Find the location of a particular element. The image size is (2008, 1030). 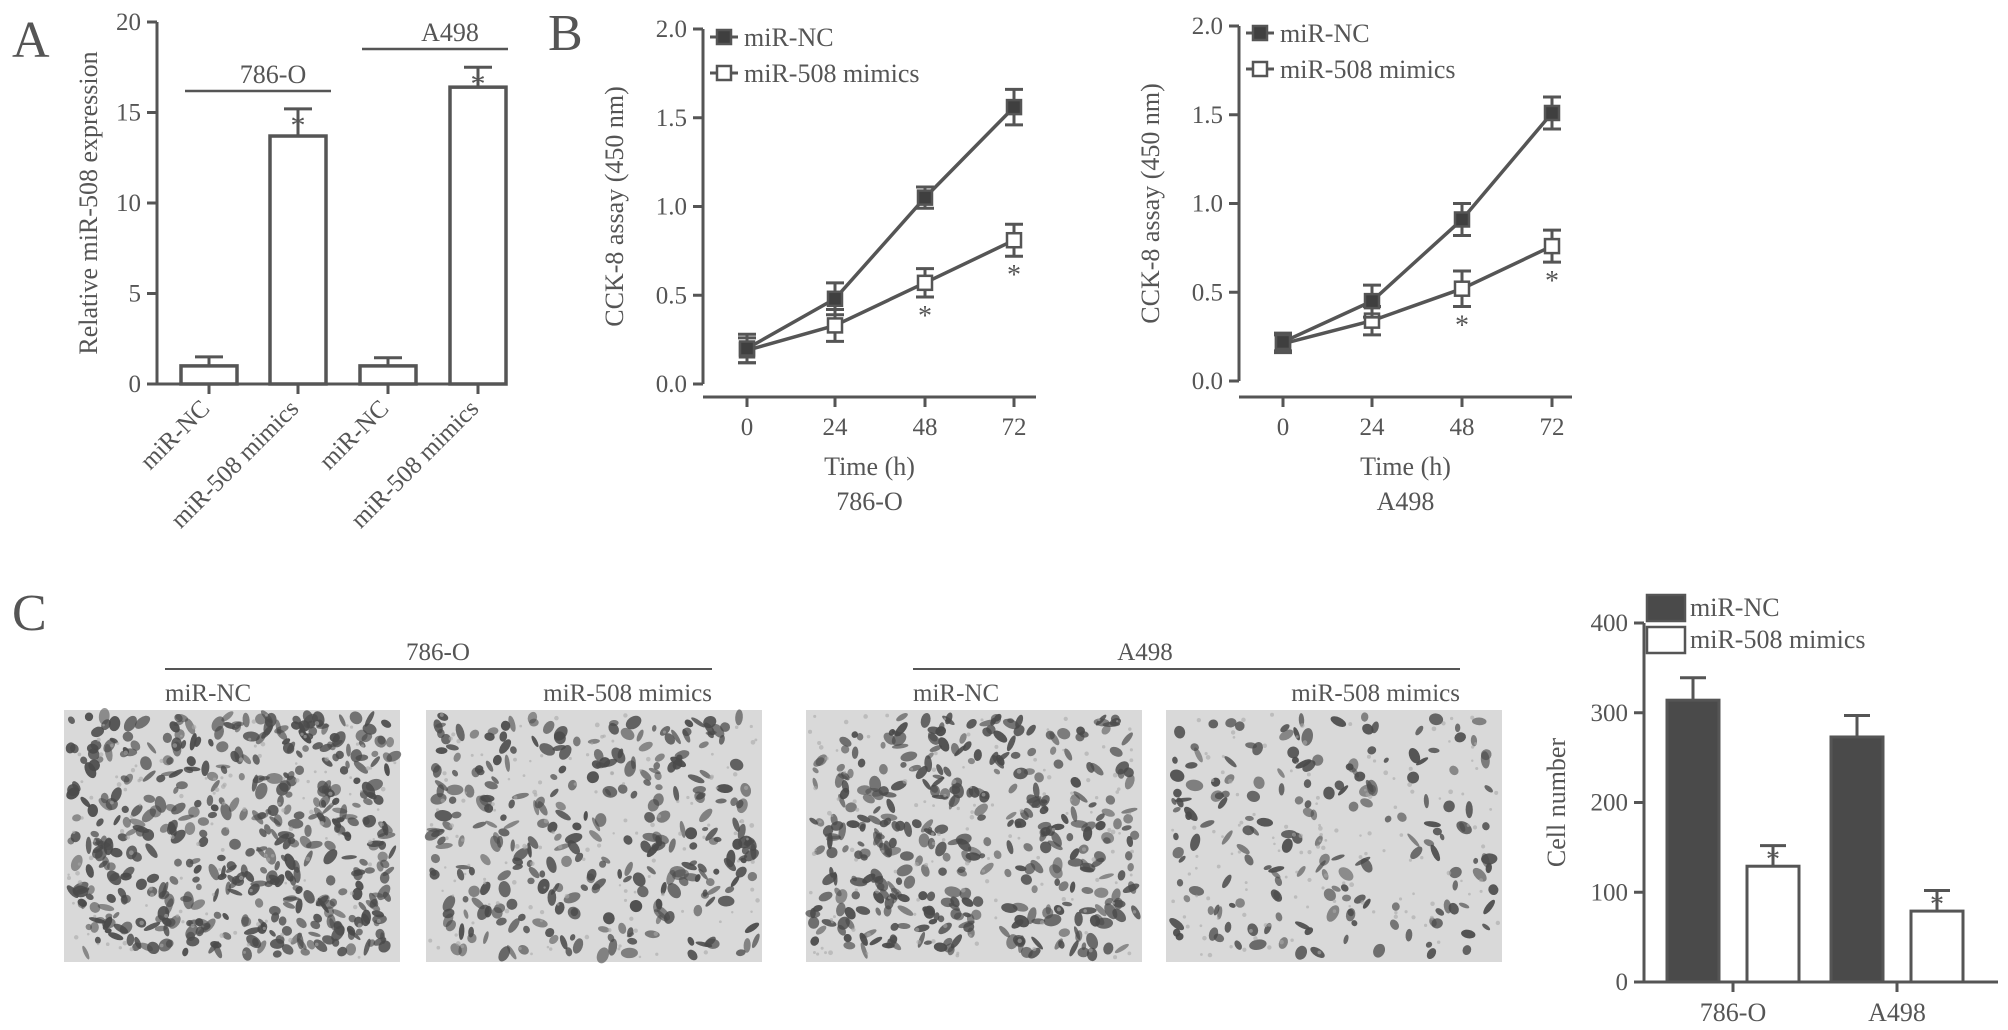

bar is located at coordinates (478, 235).